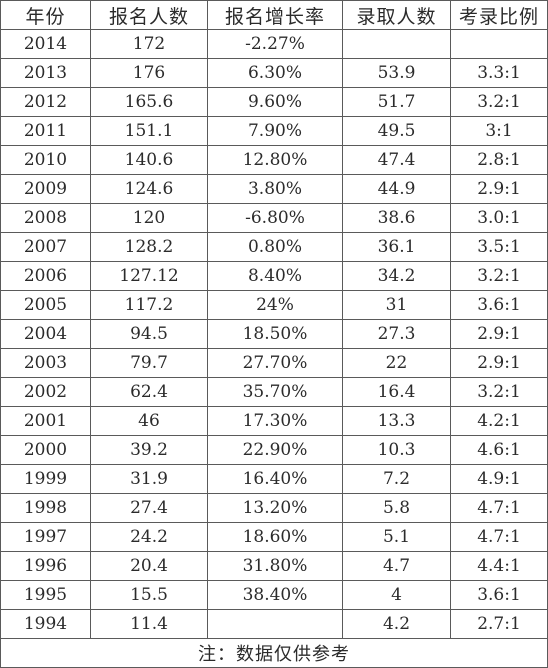 This screenshot has height=668, width=548. I want to click on cell-applicants: 31.9, so click(149, 479).